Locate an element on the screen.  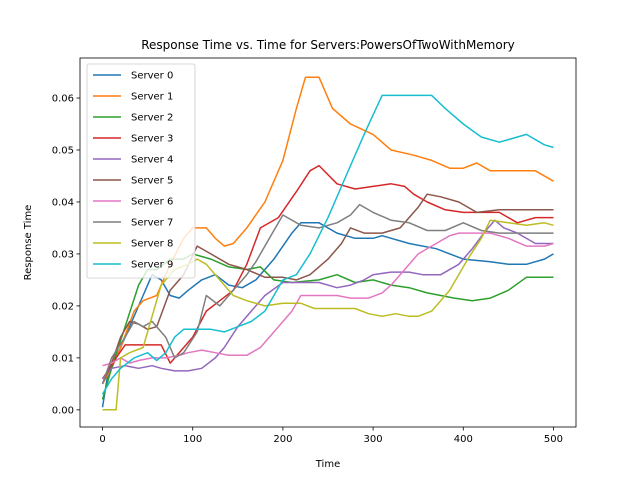
y-axis: 0.00 0.01 0.02 0.03 0.04 0.05 0.06 is located at coordinates (66, 255).